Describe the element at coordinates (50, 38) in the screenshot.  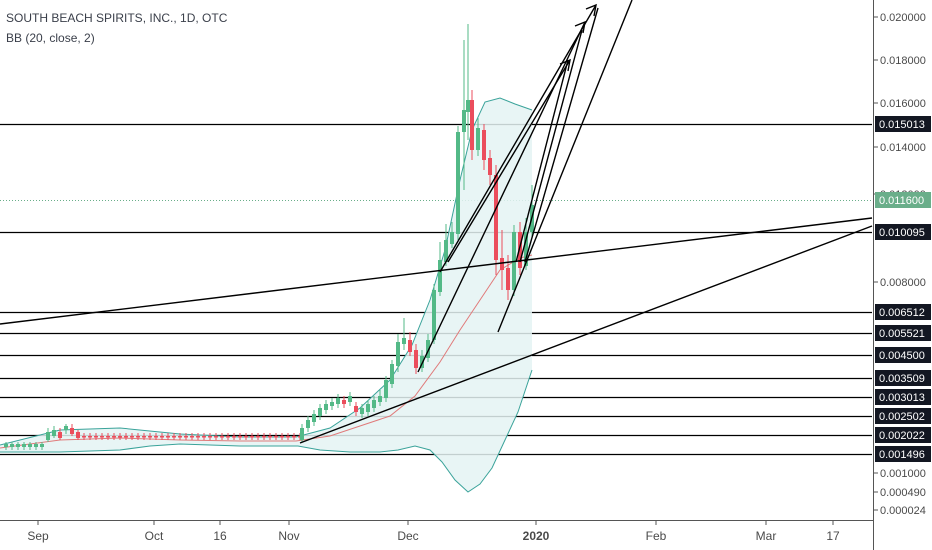
I see `indicator-label: BB (20, close, 2)` at that location.